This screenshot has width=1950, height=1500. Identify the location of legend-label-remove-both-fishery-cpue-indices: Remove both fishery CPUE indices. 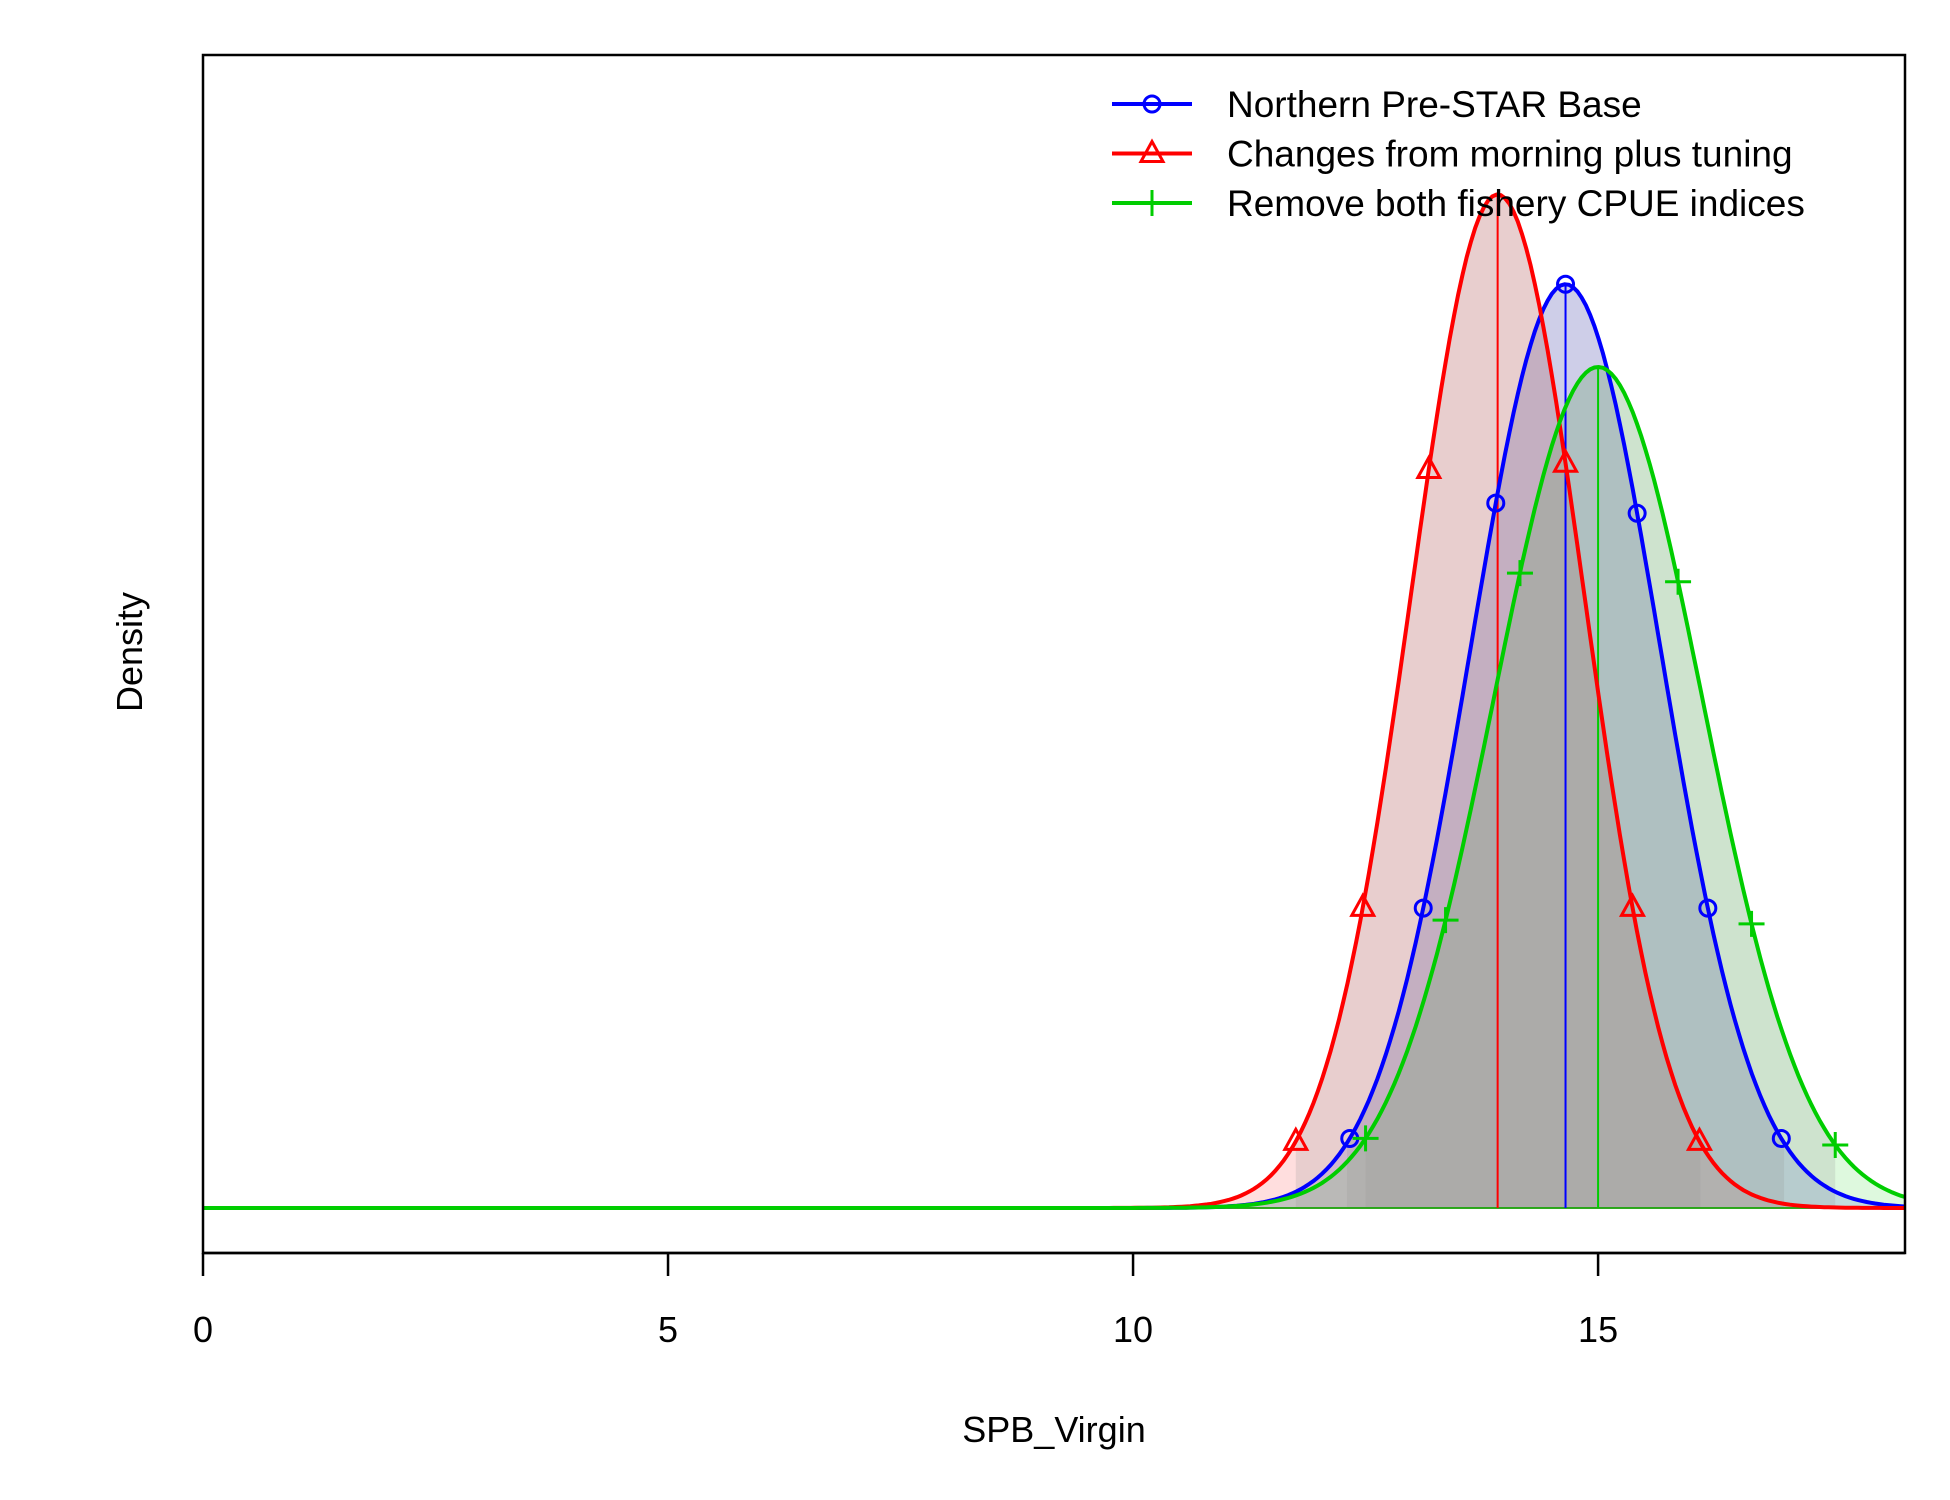
(1516, 203).